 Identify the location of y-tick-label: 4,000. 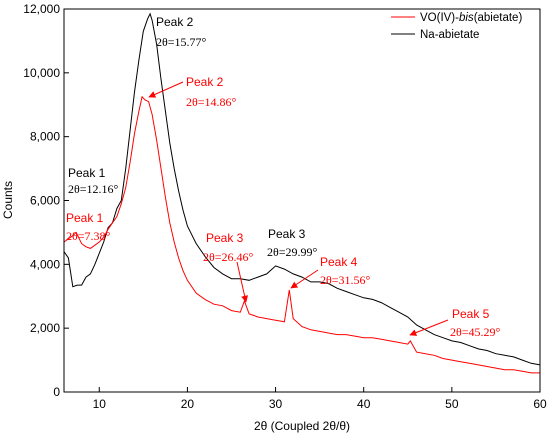
(45, 264).